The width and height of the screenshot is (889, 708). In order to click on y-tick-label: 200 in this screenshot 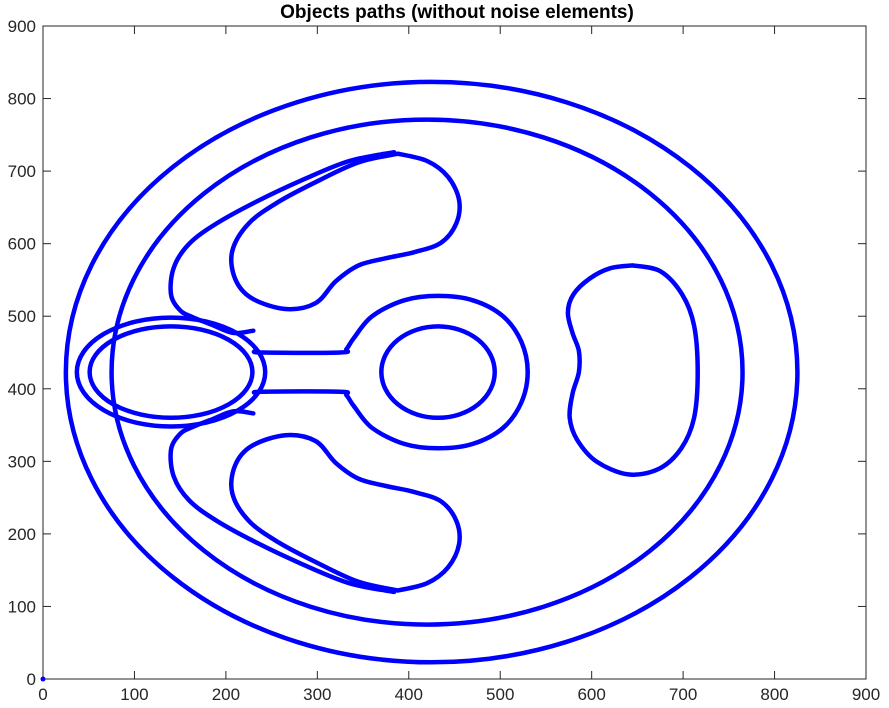, I will do `click(22, 534)`.